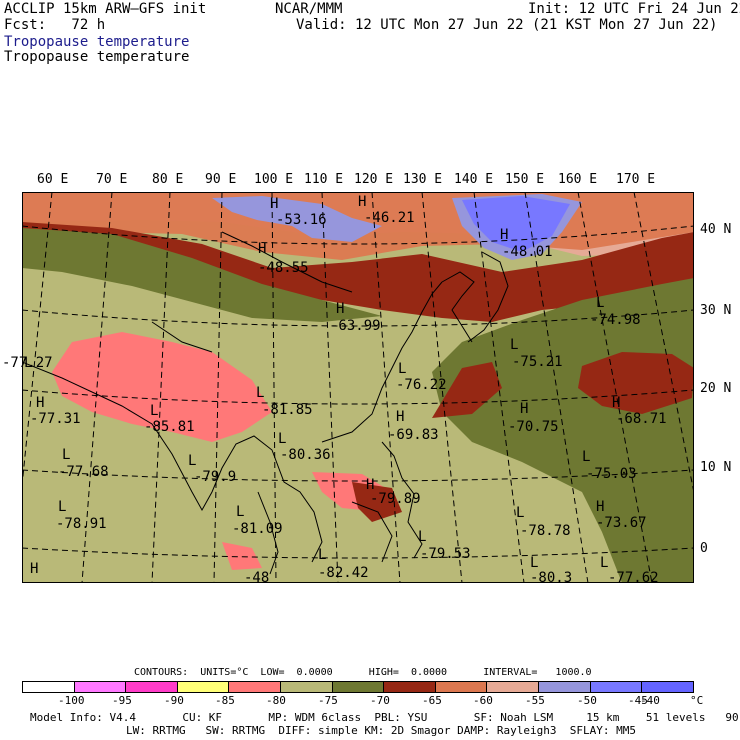 This screenshot has width=740, height=740. I want to click on marker-value: -48.55, so click(283, 268).